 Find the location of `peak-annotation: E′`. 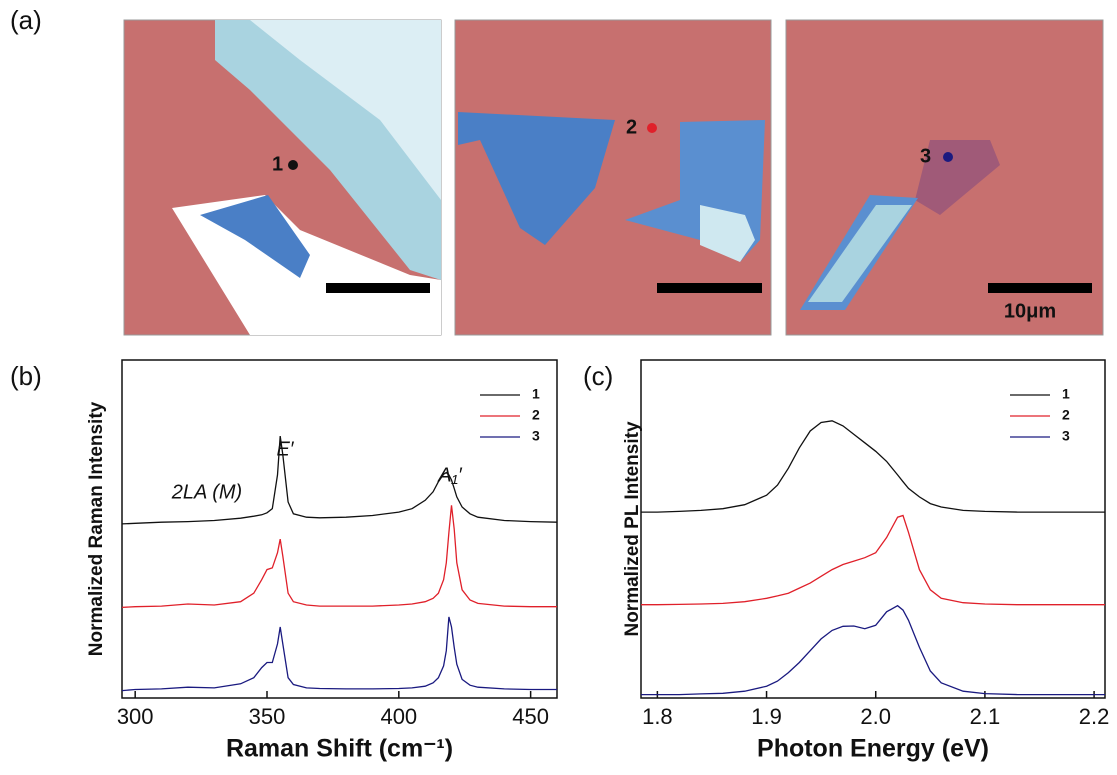

peak-annotation: E′ is located at coordinates (285, 449).